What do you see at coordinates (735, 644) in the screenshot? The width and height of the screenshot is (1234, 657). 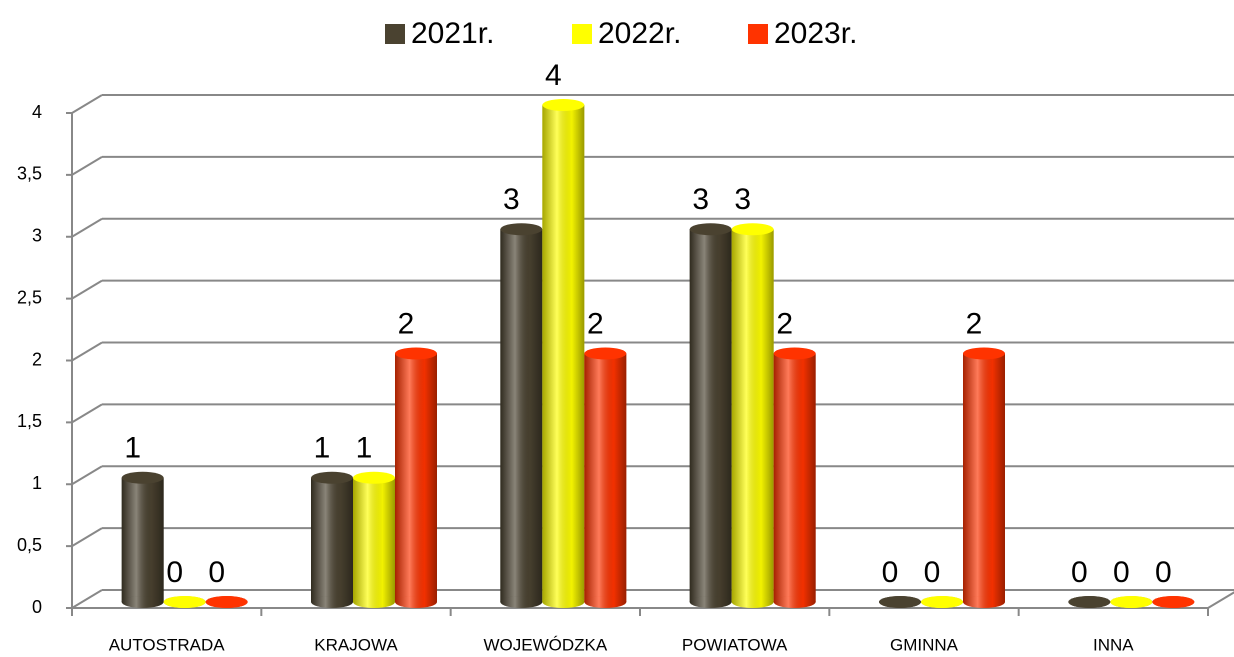 I see `x-tick-label: POWIATOWA` at bounding box center [735, 644].